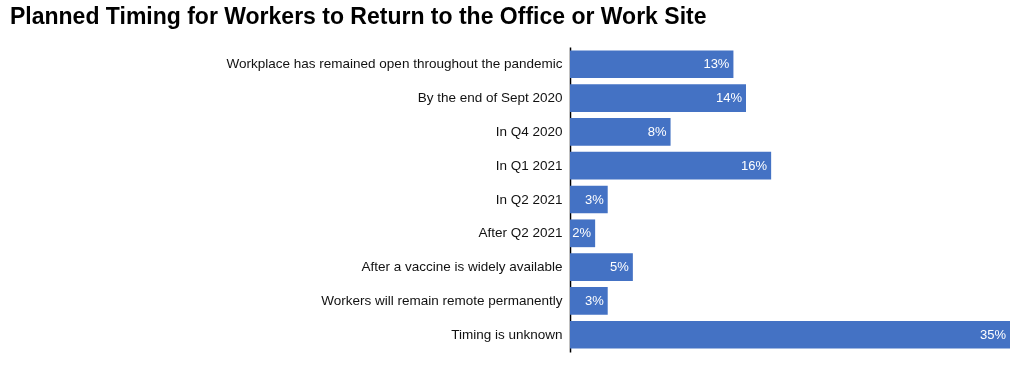 Image resolution: width=1024 pixels, height=375 pixels. Describe the element at coordinates (394, 64) in the screenshot. I see `y-tick-label: Workplace has remained open throughout the pandemic` at that location.